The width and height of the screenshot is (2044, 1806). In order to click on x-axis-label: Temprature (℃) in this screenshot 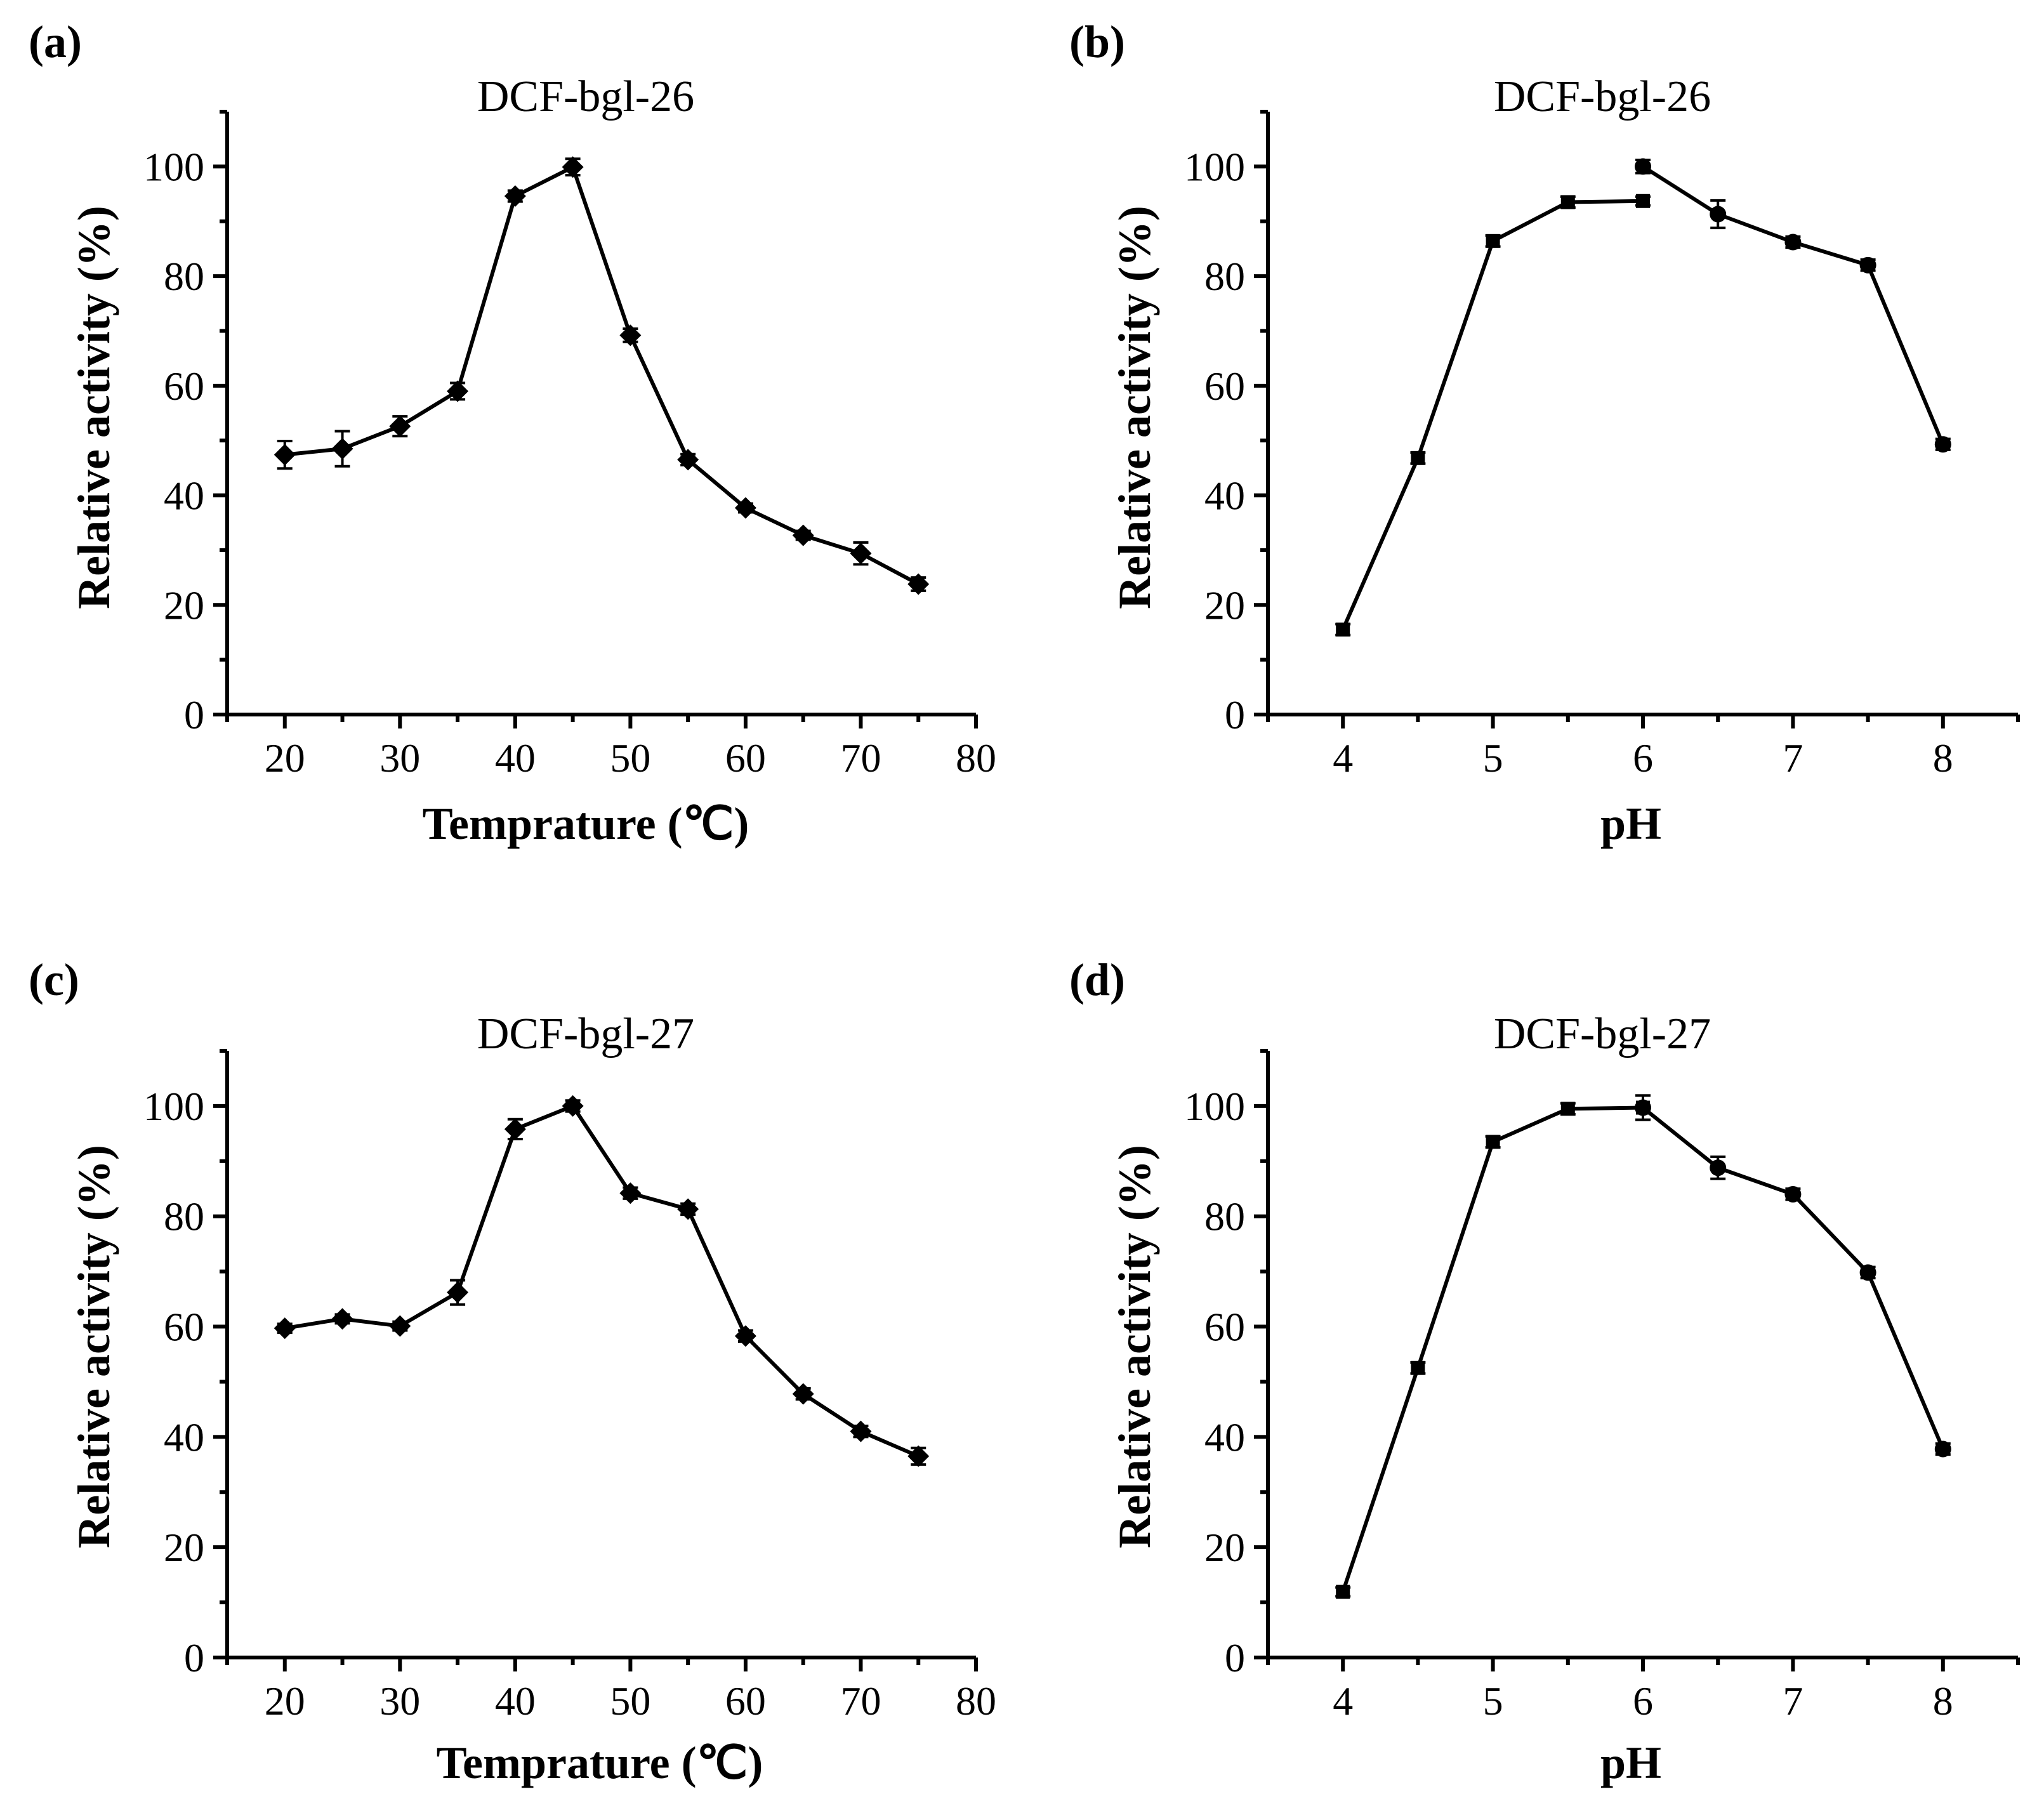, I will do `click(586, 823)`.